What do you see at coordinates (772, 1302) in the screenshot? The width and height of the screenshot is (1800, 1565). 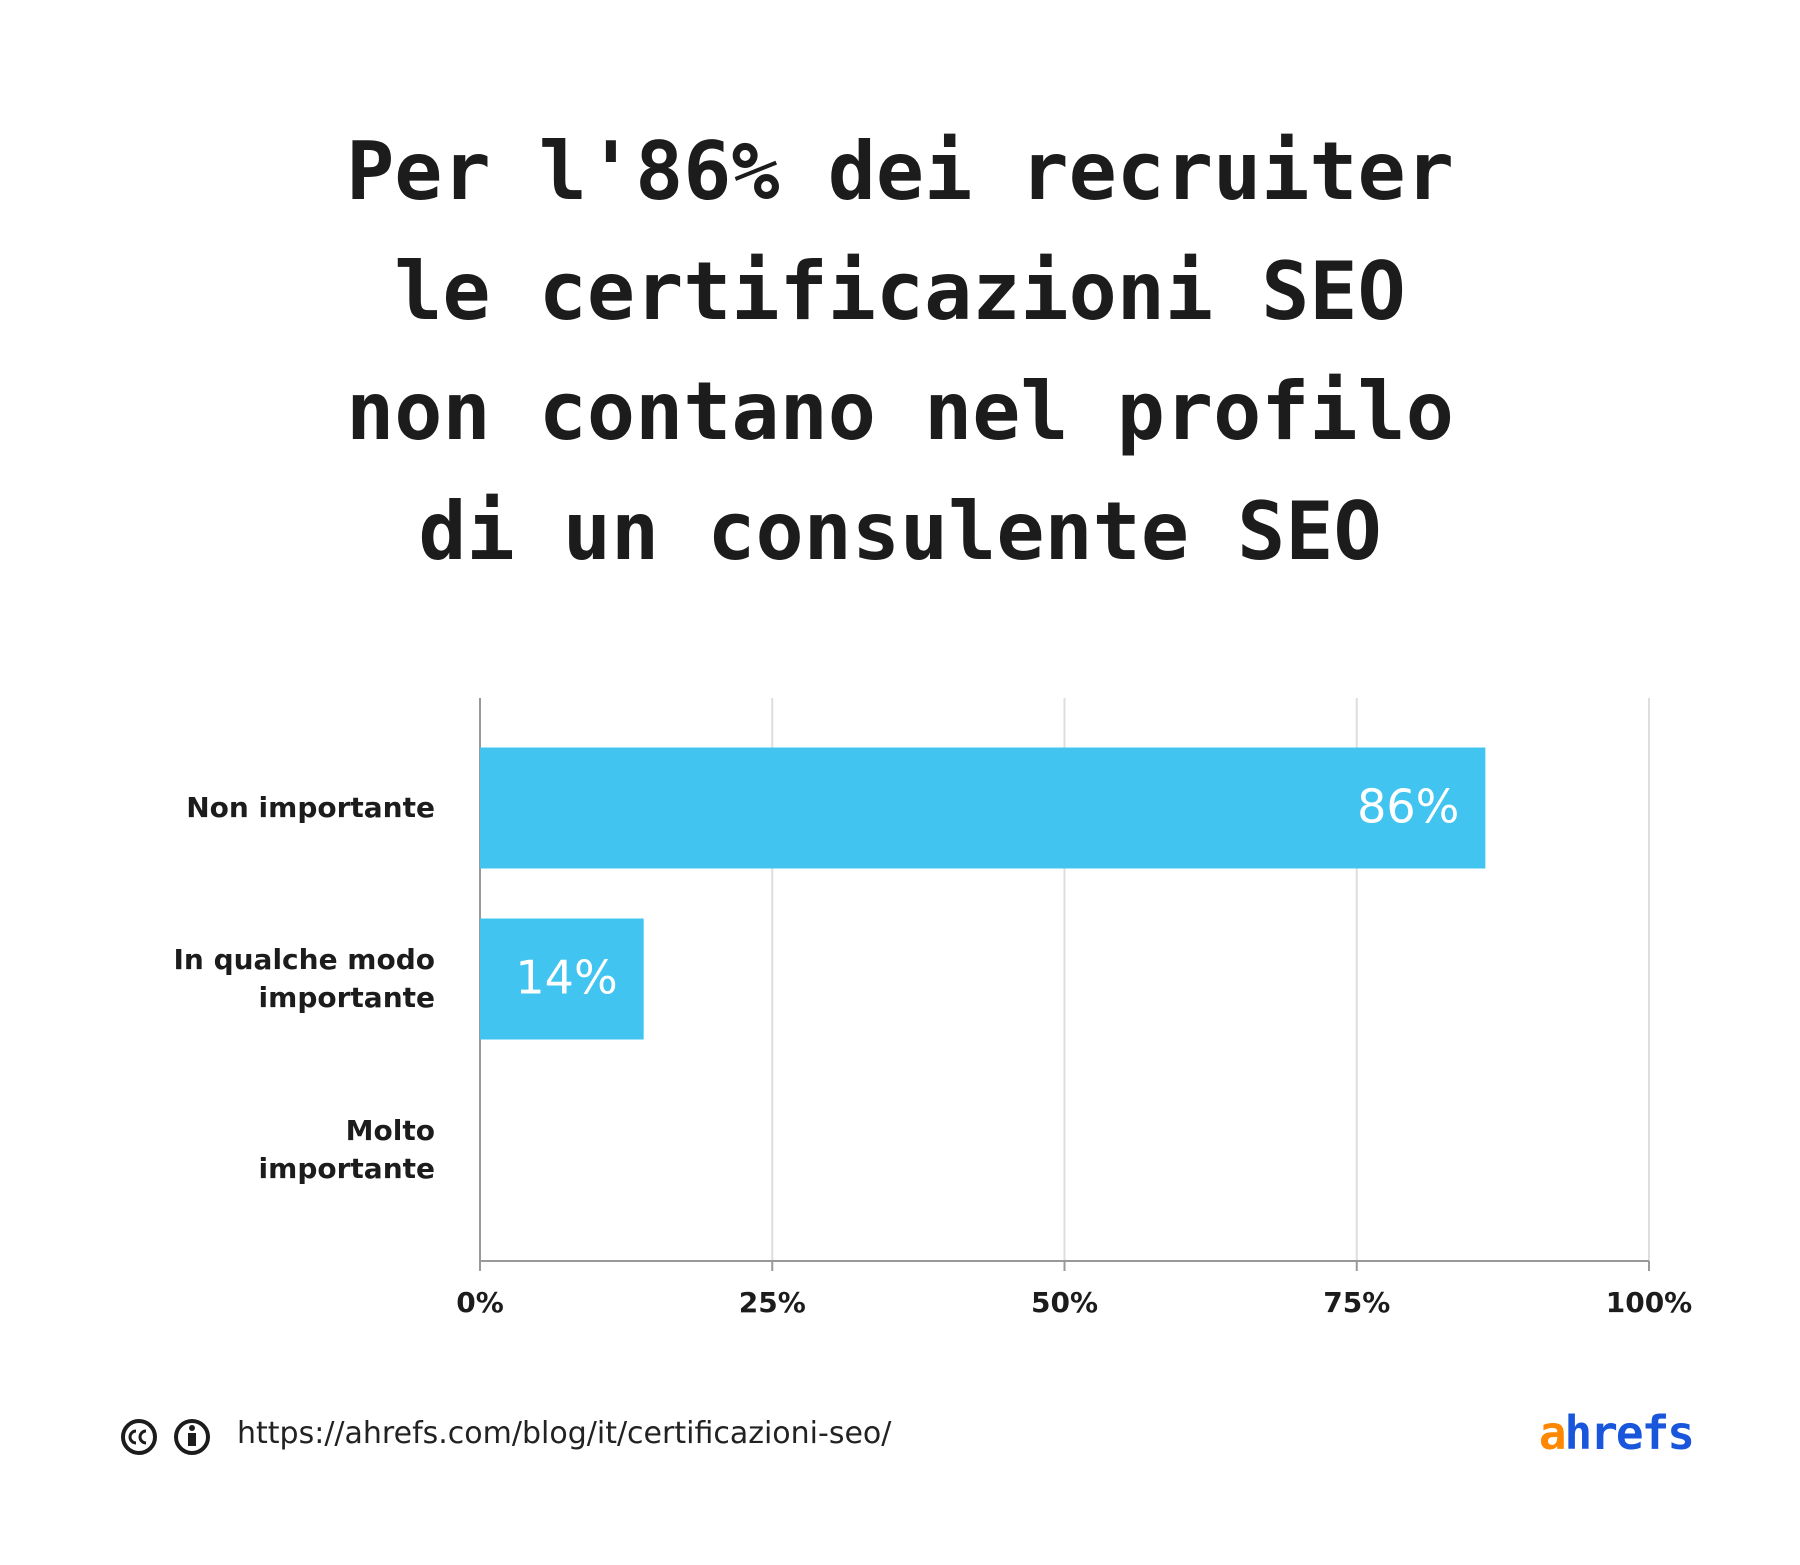 I see `x-tick-label: 25%` at bounding box center [772, 1302].